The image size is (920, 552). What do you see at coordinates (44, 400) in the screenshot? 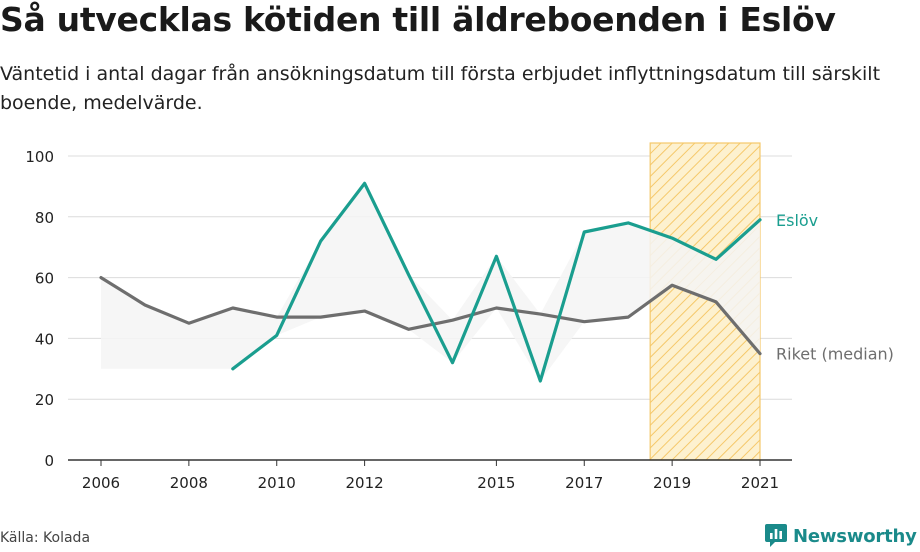
I see `y-tick-label: 20` at bounding box center [44, 400].